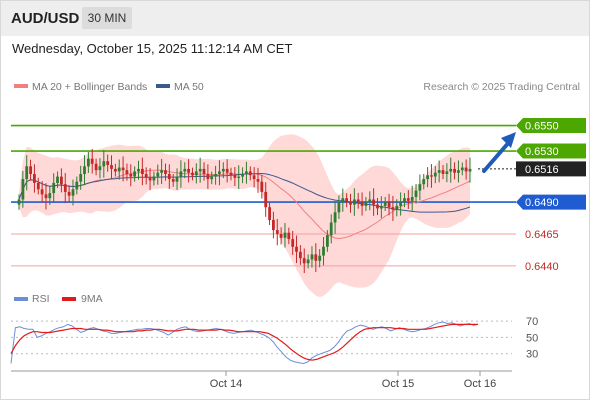 The image size is (590, 400). I want to click on level-label-0.6550: 0.6550, so click(551, 126).